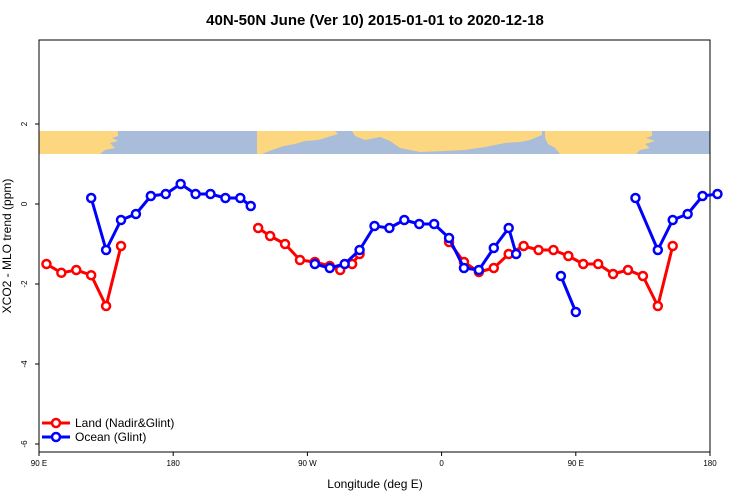 This screenshot has height=500, width=750. I want to click on y-tick-label: 2, so click(24, 123).